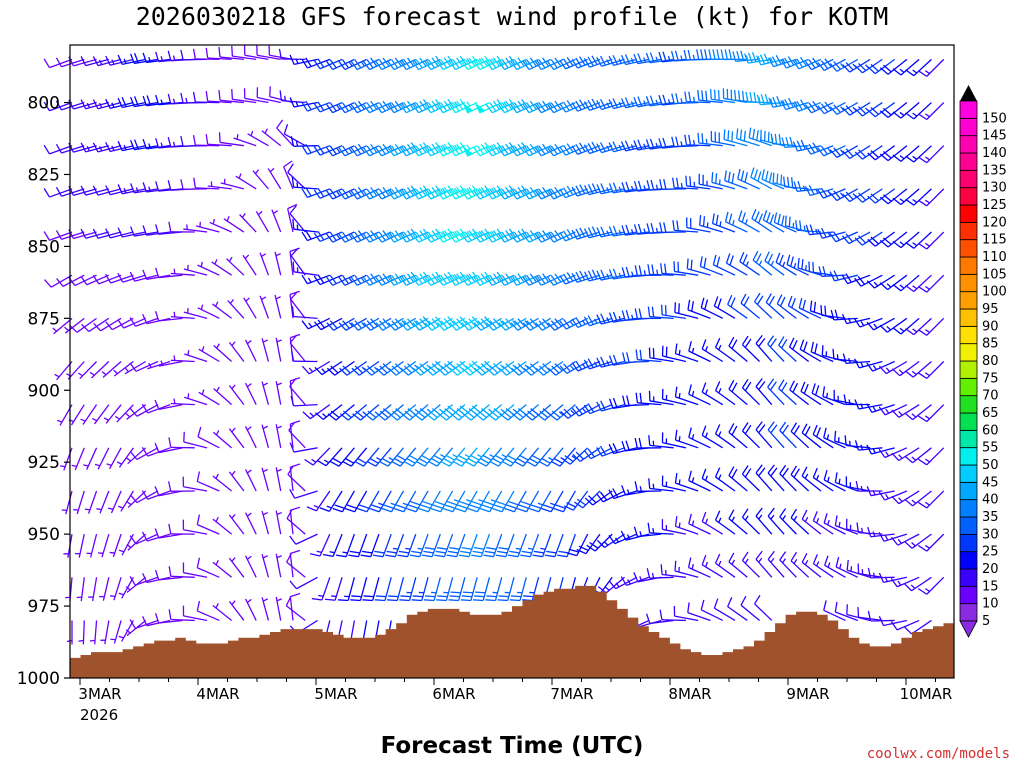 The height and width of the screenshot is (768, 1024). What do you see at coordinates (99, 715) in the screenshot?
I see `x-year-label: 2026` at bounding box center [99, 715].